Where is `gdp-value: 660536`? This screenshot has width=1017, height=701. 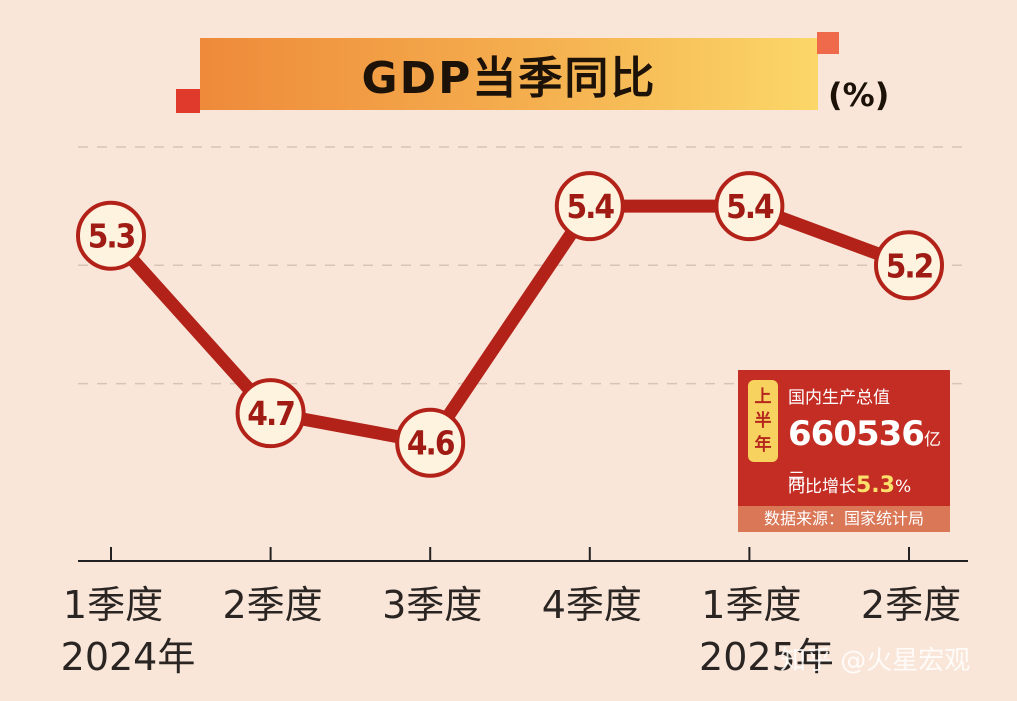 gdp-value: 660536 is located at coordinates (856, 434).